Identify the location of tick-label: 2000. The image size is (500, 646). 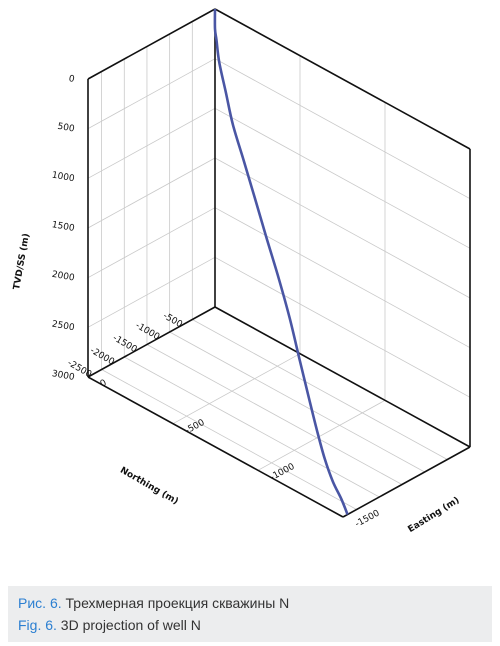
(63, 277).